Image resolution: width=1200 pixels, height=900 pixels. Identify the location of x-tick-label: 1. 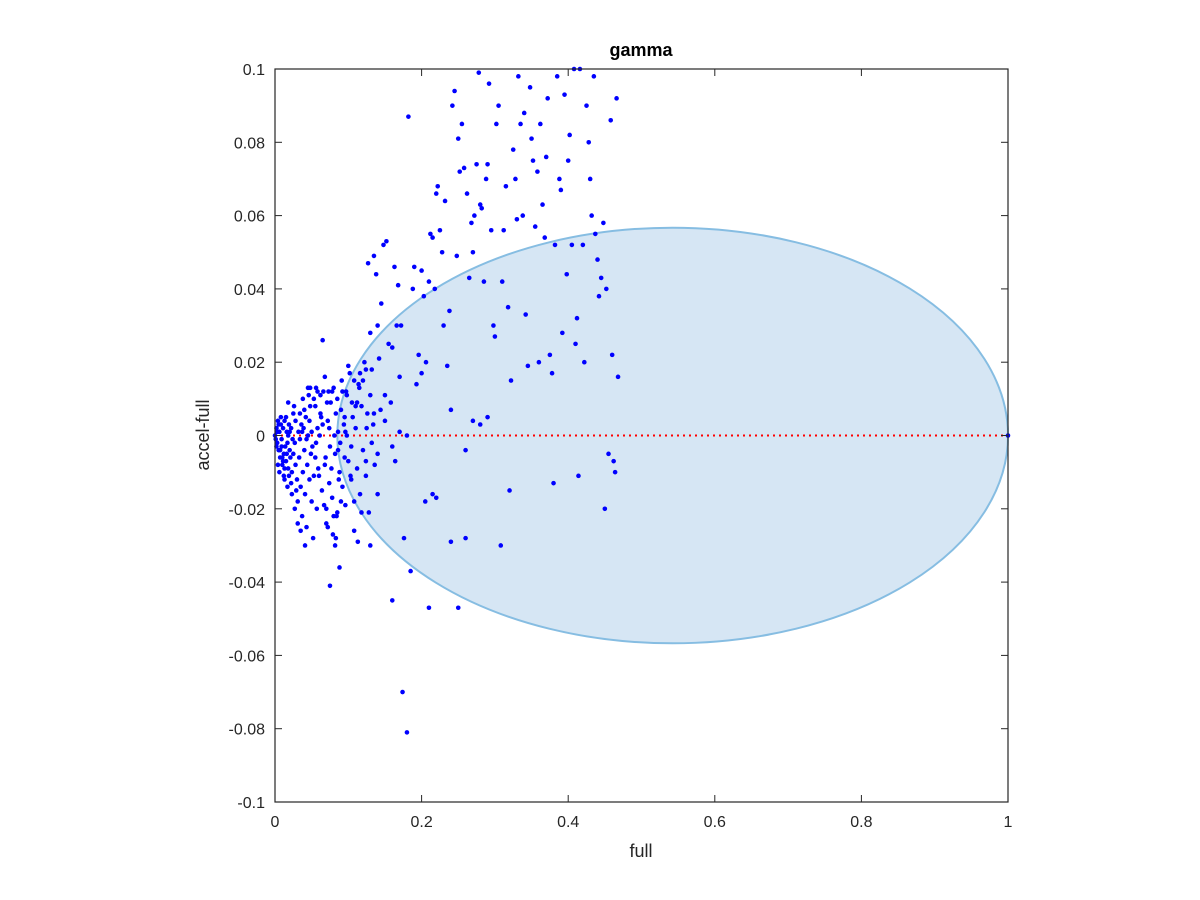
(1008, 822).